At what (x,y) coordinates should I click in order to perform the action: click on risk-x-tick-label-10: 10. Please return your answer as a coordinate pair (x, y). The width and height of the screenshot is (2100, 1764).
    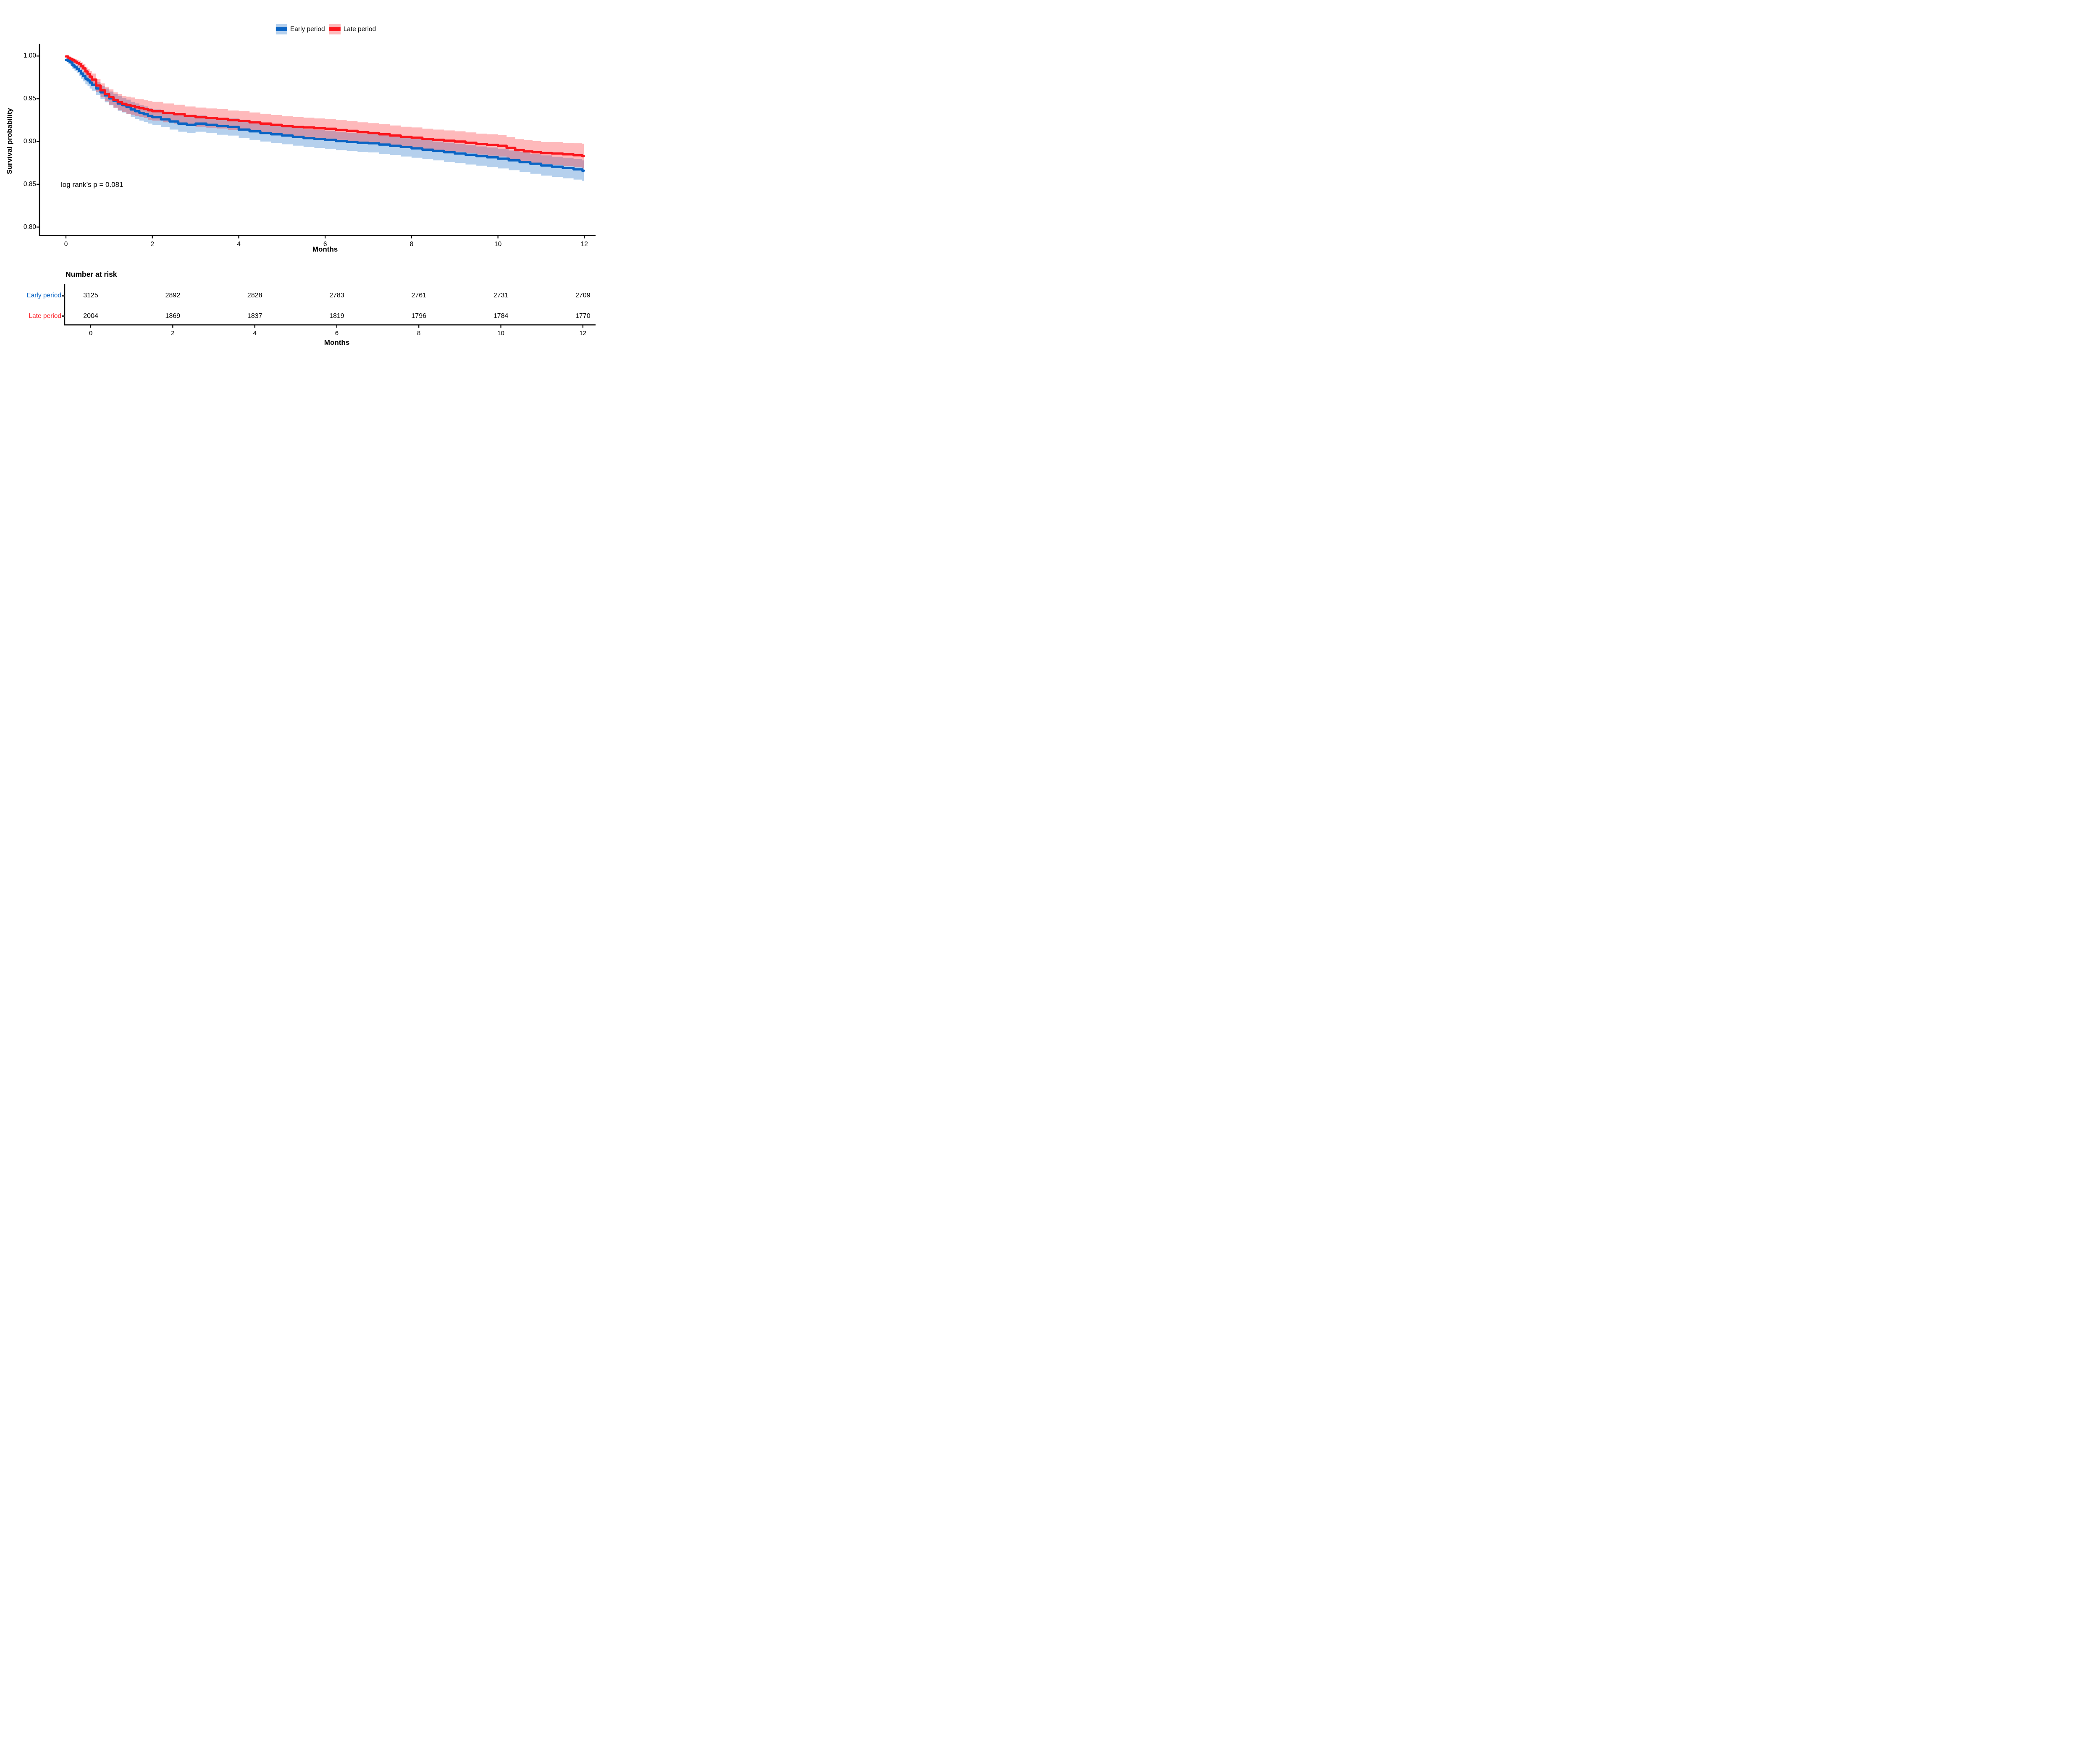
    Looking at the image, I should click on (500, 333).